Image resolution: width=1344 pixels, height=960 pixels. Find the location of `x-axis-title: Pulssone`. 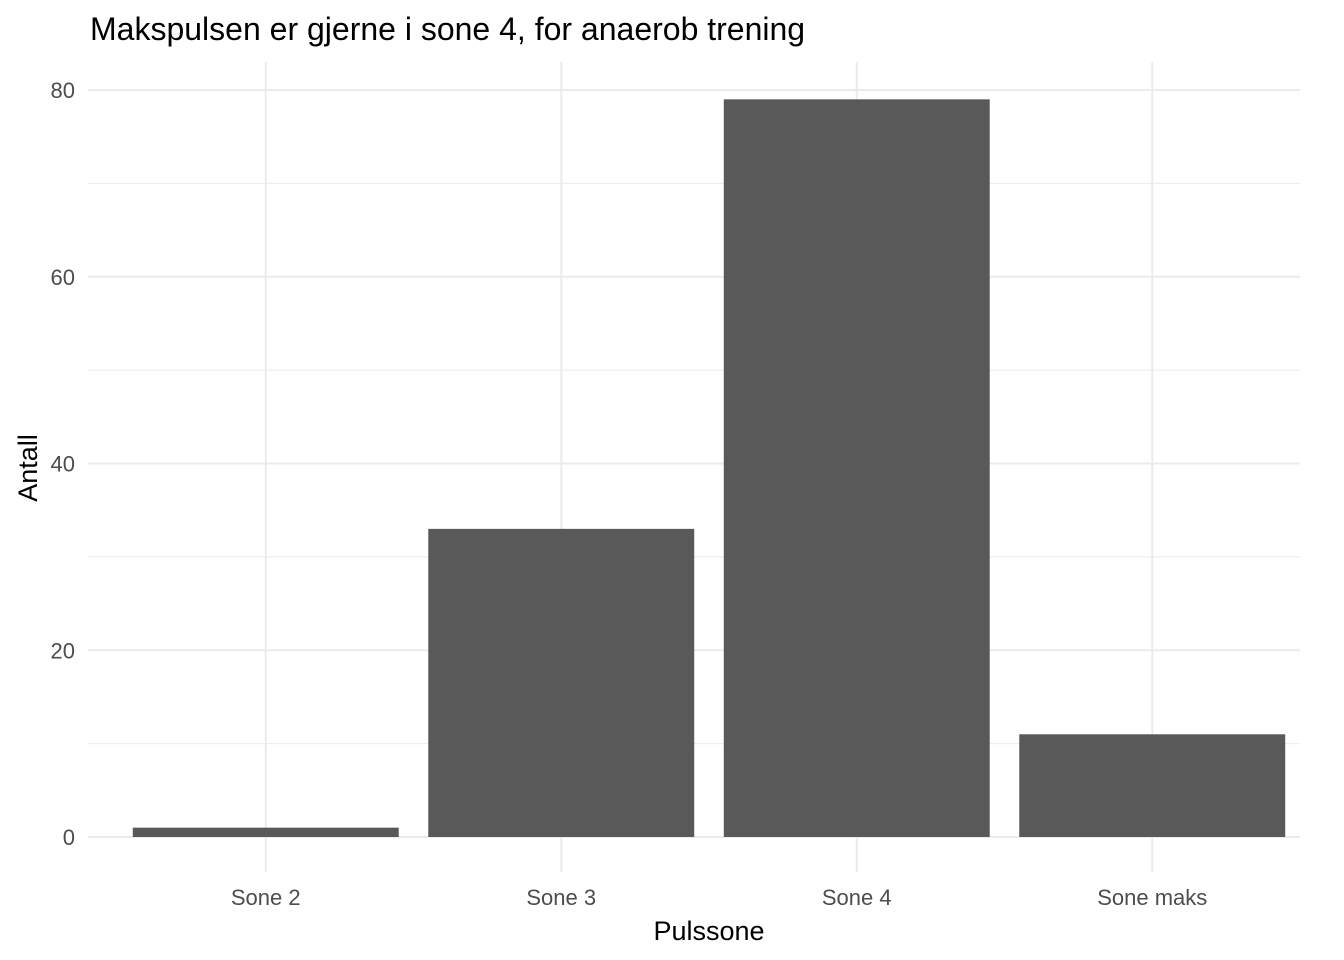

x-axis-title: Pulssone is located at coordinates (708, 931).